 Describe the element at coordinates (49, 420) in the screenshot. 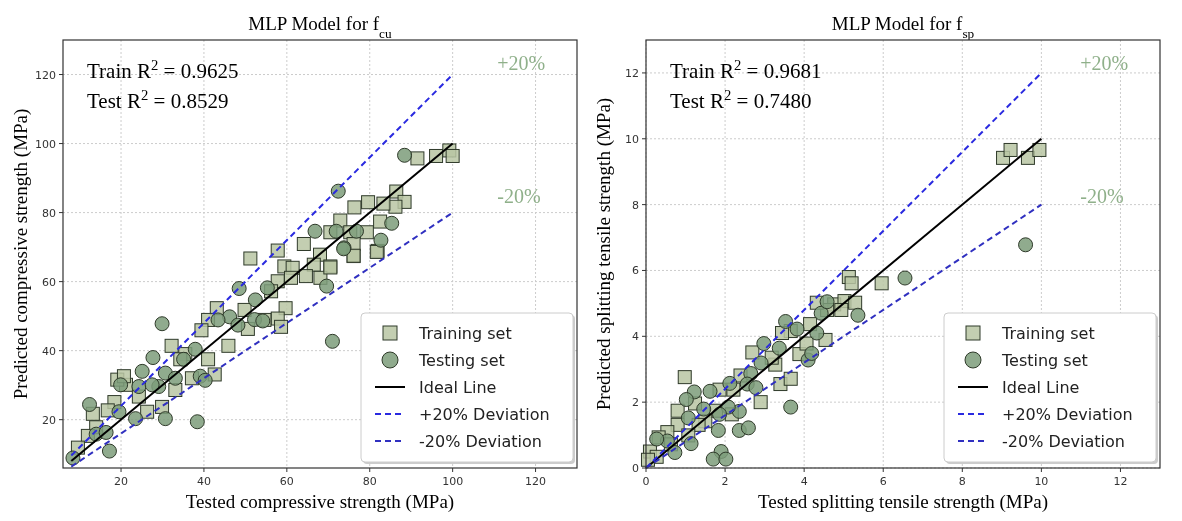

I see `y-tick-label: 20` at that location.